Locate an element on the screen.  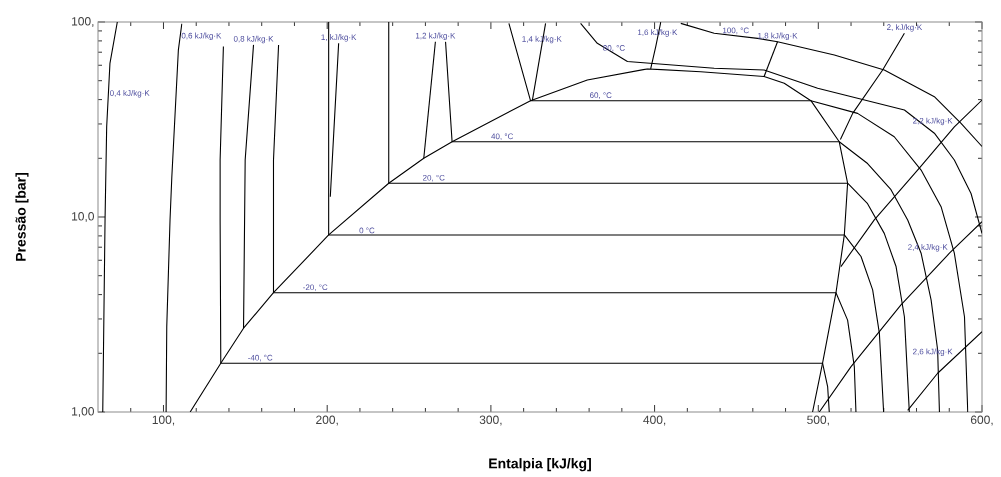
annotation: 0,4 kJ/kg·K is located at coordinates (130, 94).